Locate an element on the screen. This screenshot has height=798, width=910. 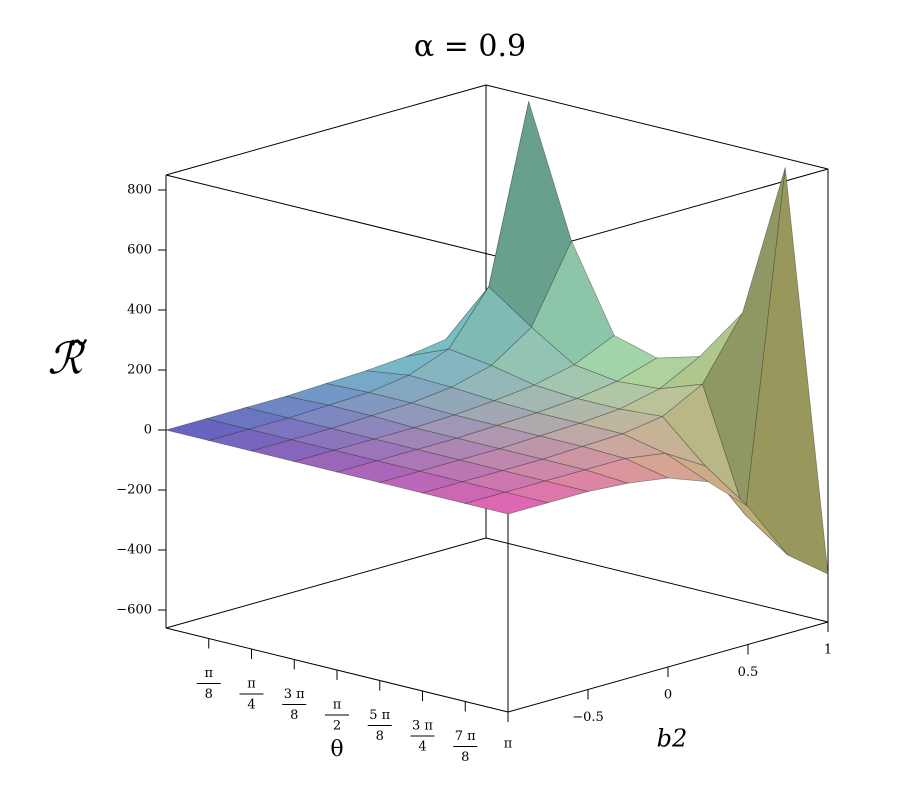
z-tick-label: 0 is located at coordinates (148, 430).